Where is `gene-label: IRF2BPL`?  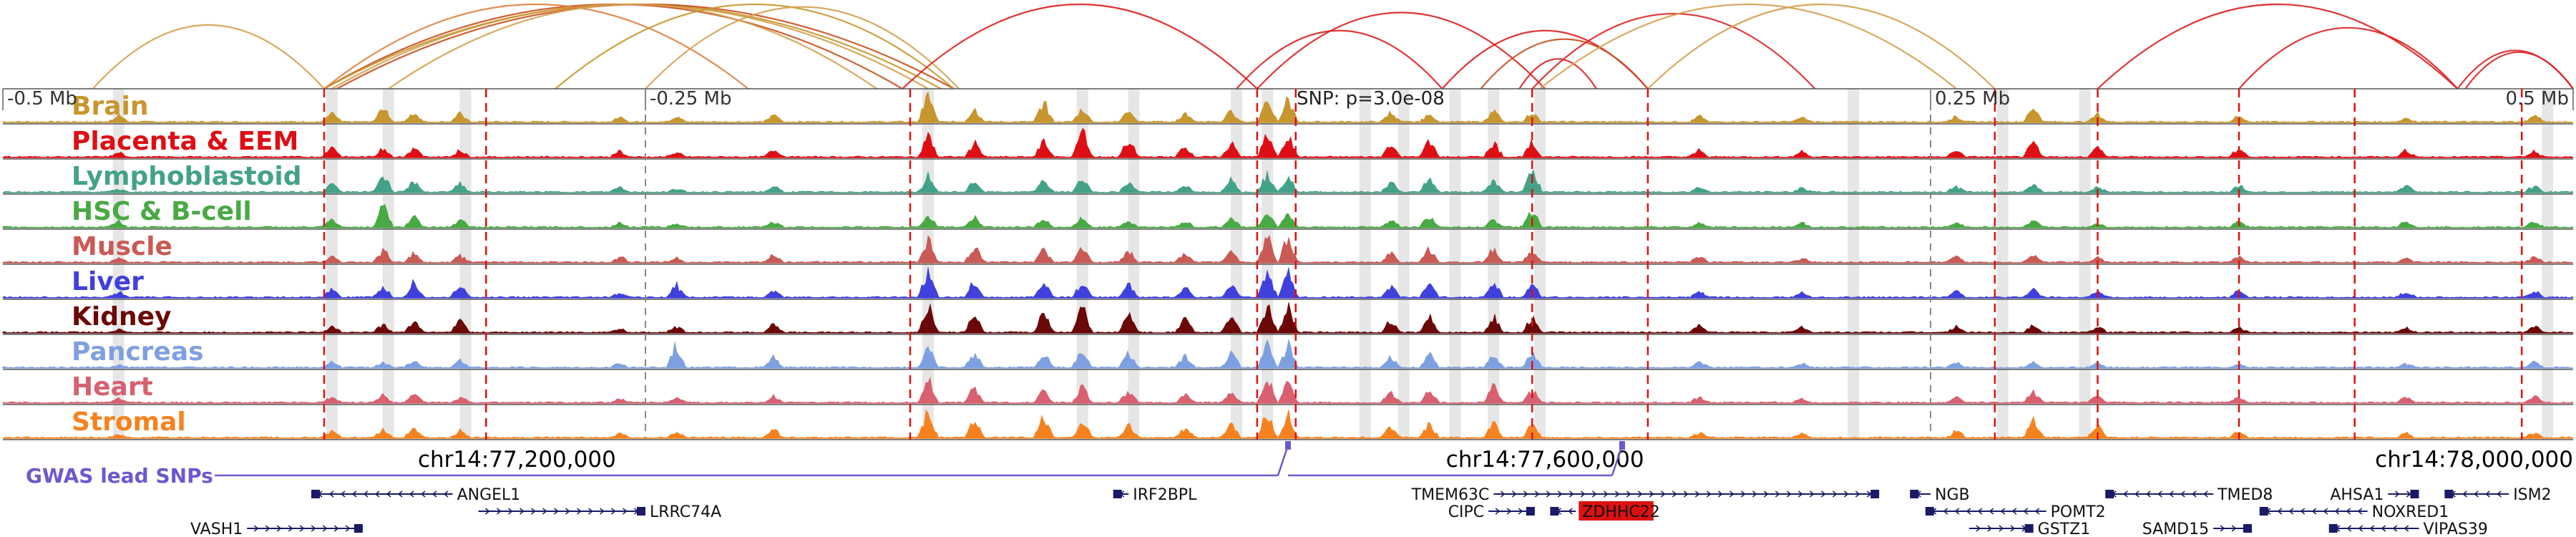
gene-label: IRF2BPL is located at coordinates (1165, 495).